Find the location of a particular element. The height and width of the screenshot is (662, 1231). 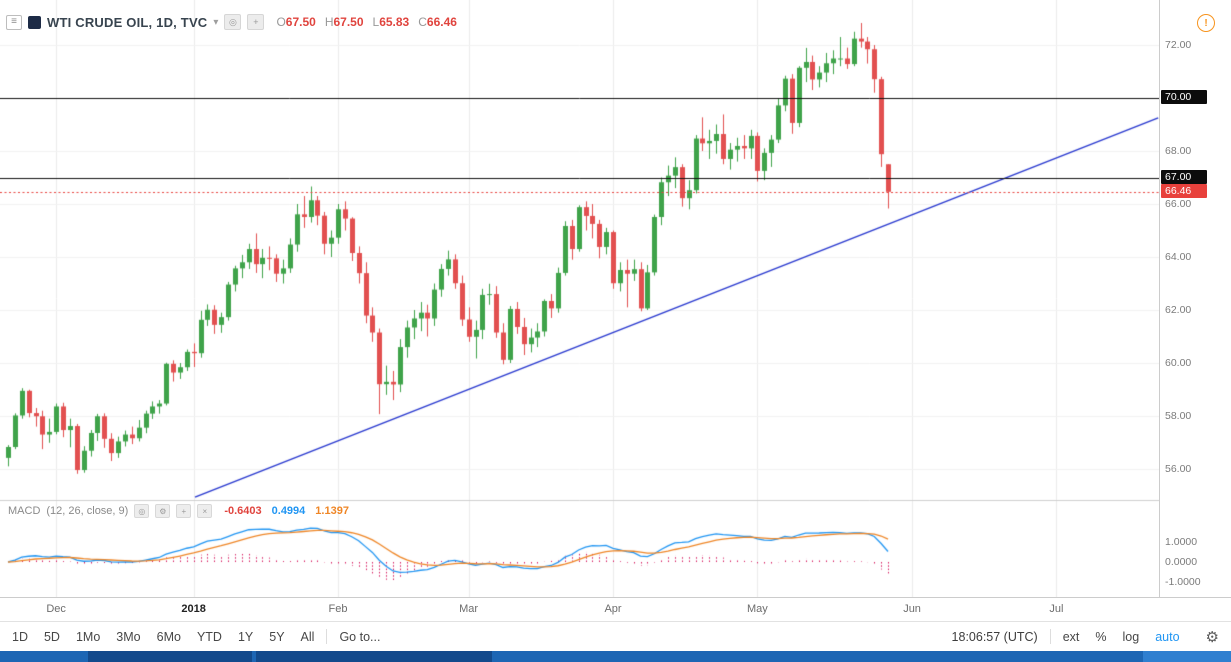

price-tick-label: 62.00 is located at coordinates (1178, 310).